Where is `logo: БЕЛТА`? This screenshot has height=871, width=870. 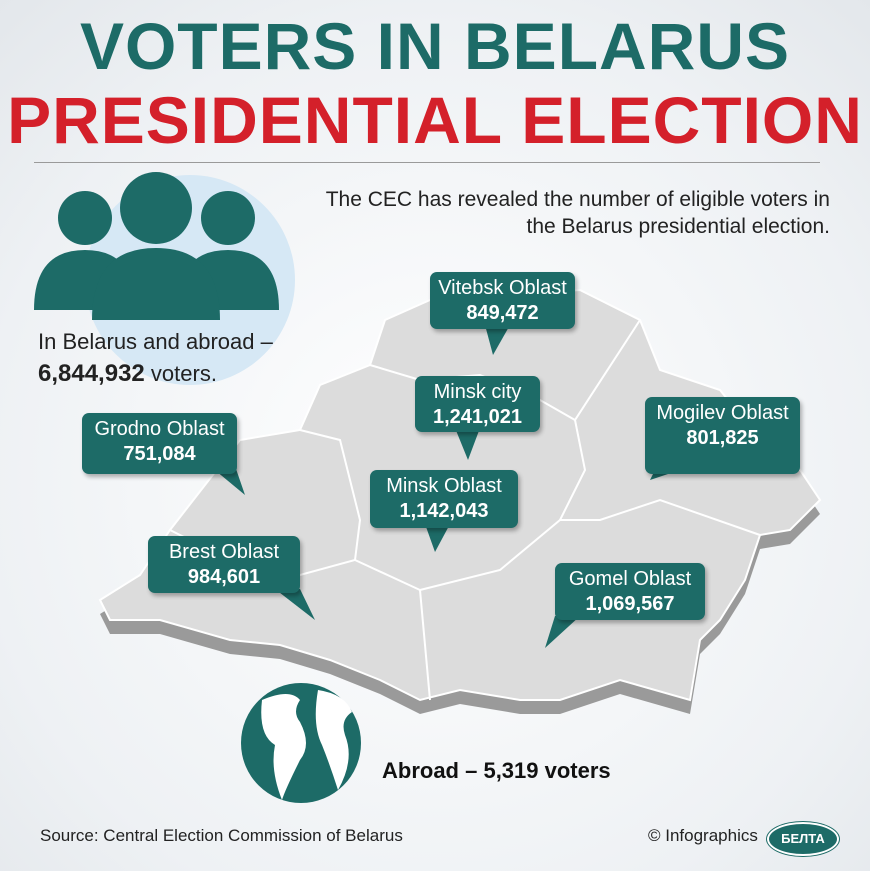
logo: БЕЛТА is located at coordinates (803, 839).